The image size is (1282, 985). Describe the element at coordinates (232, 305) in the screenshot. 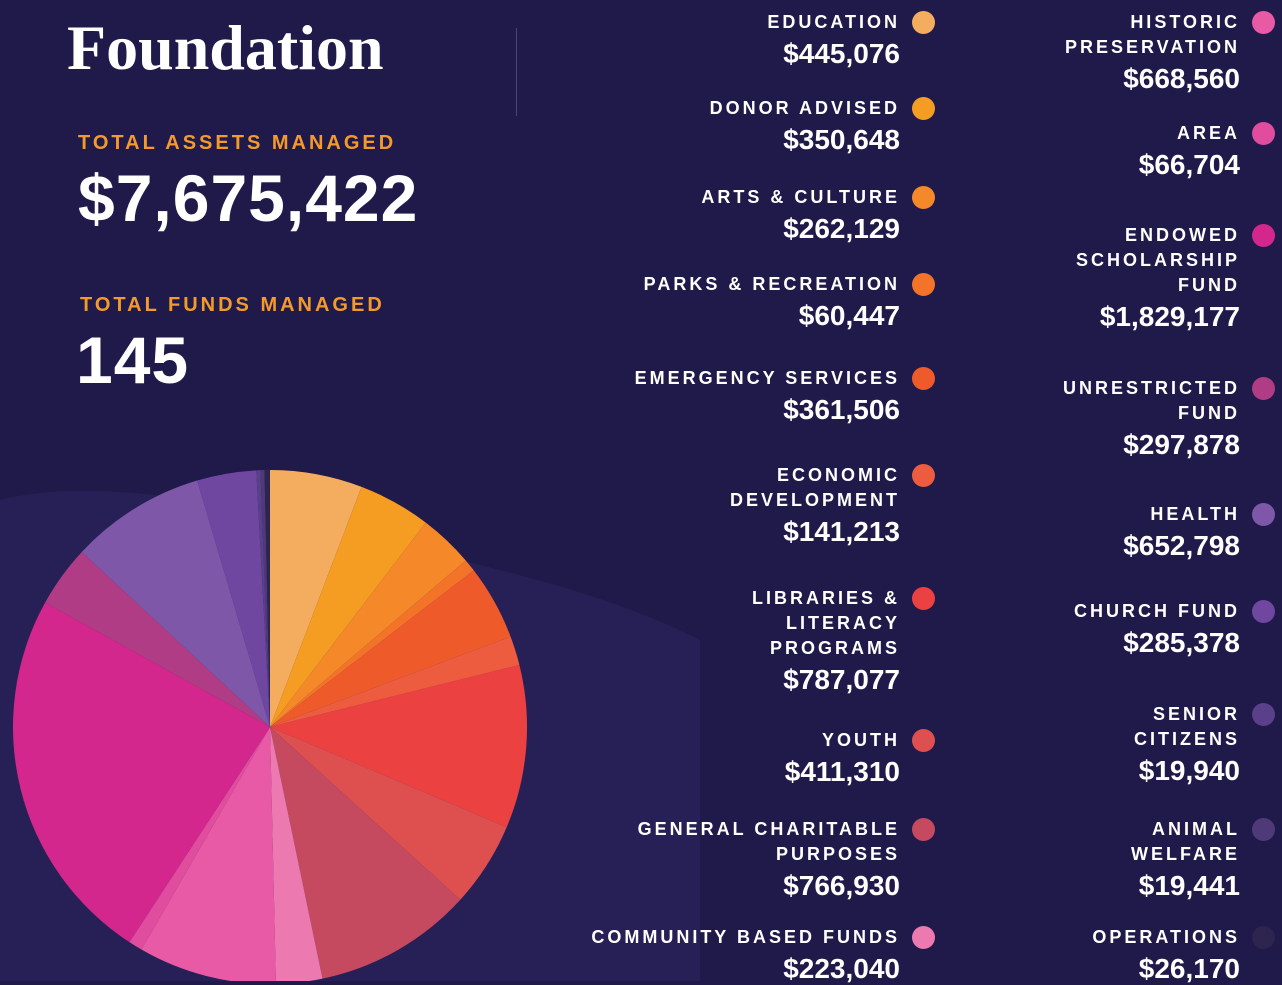

I see `stat-label: TOTAL FUNDS MANAGED` at that location.